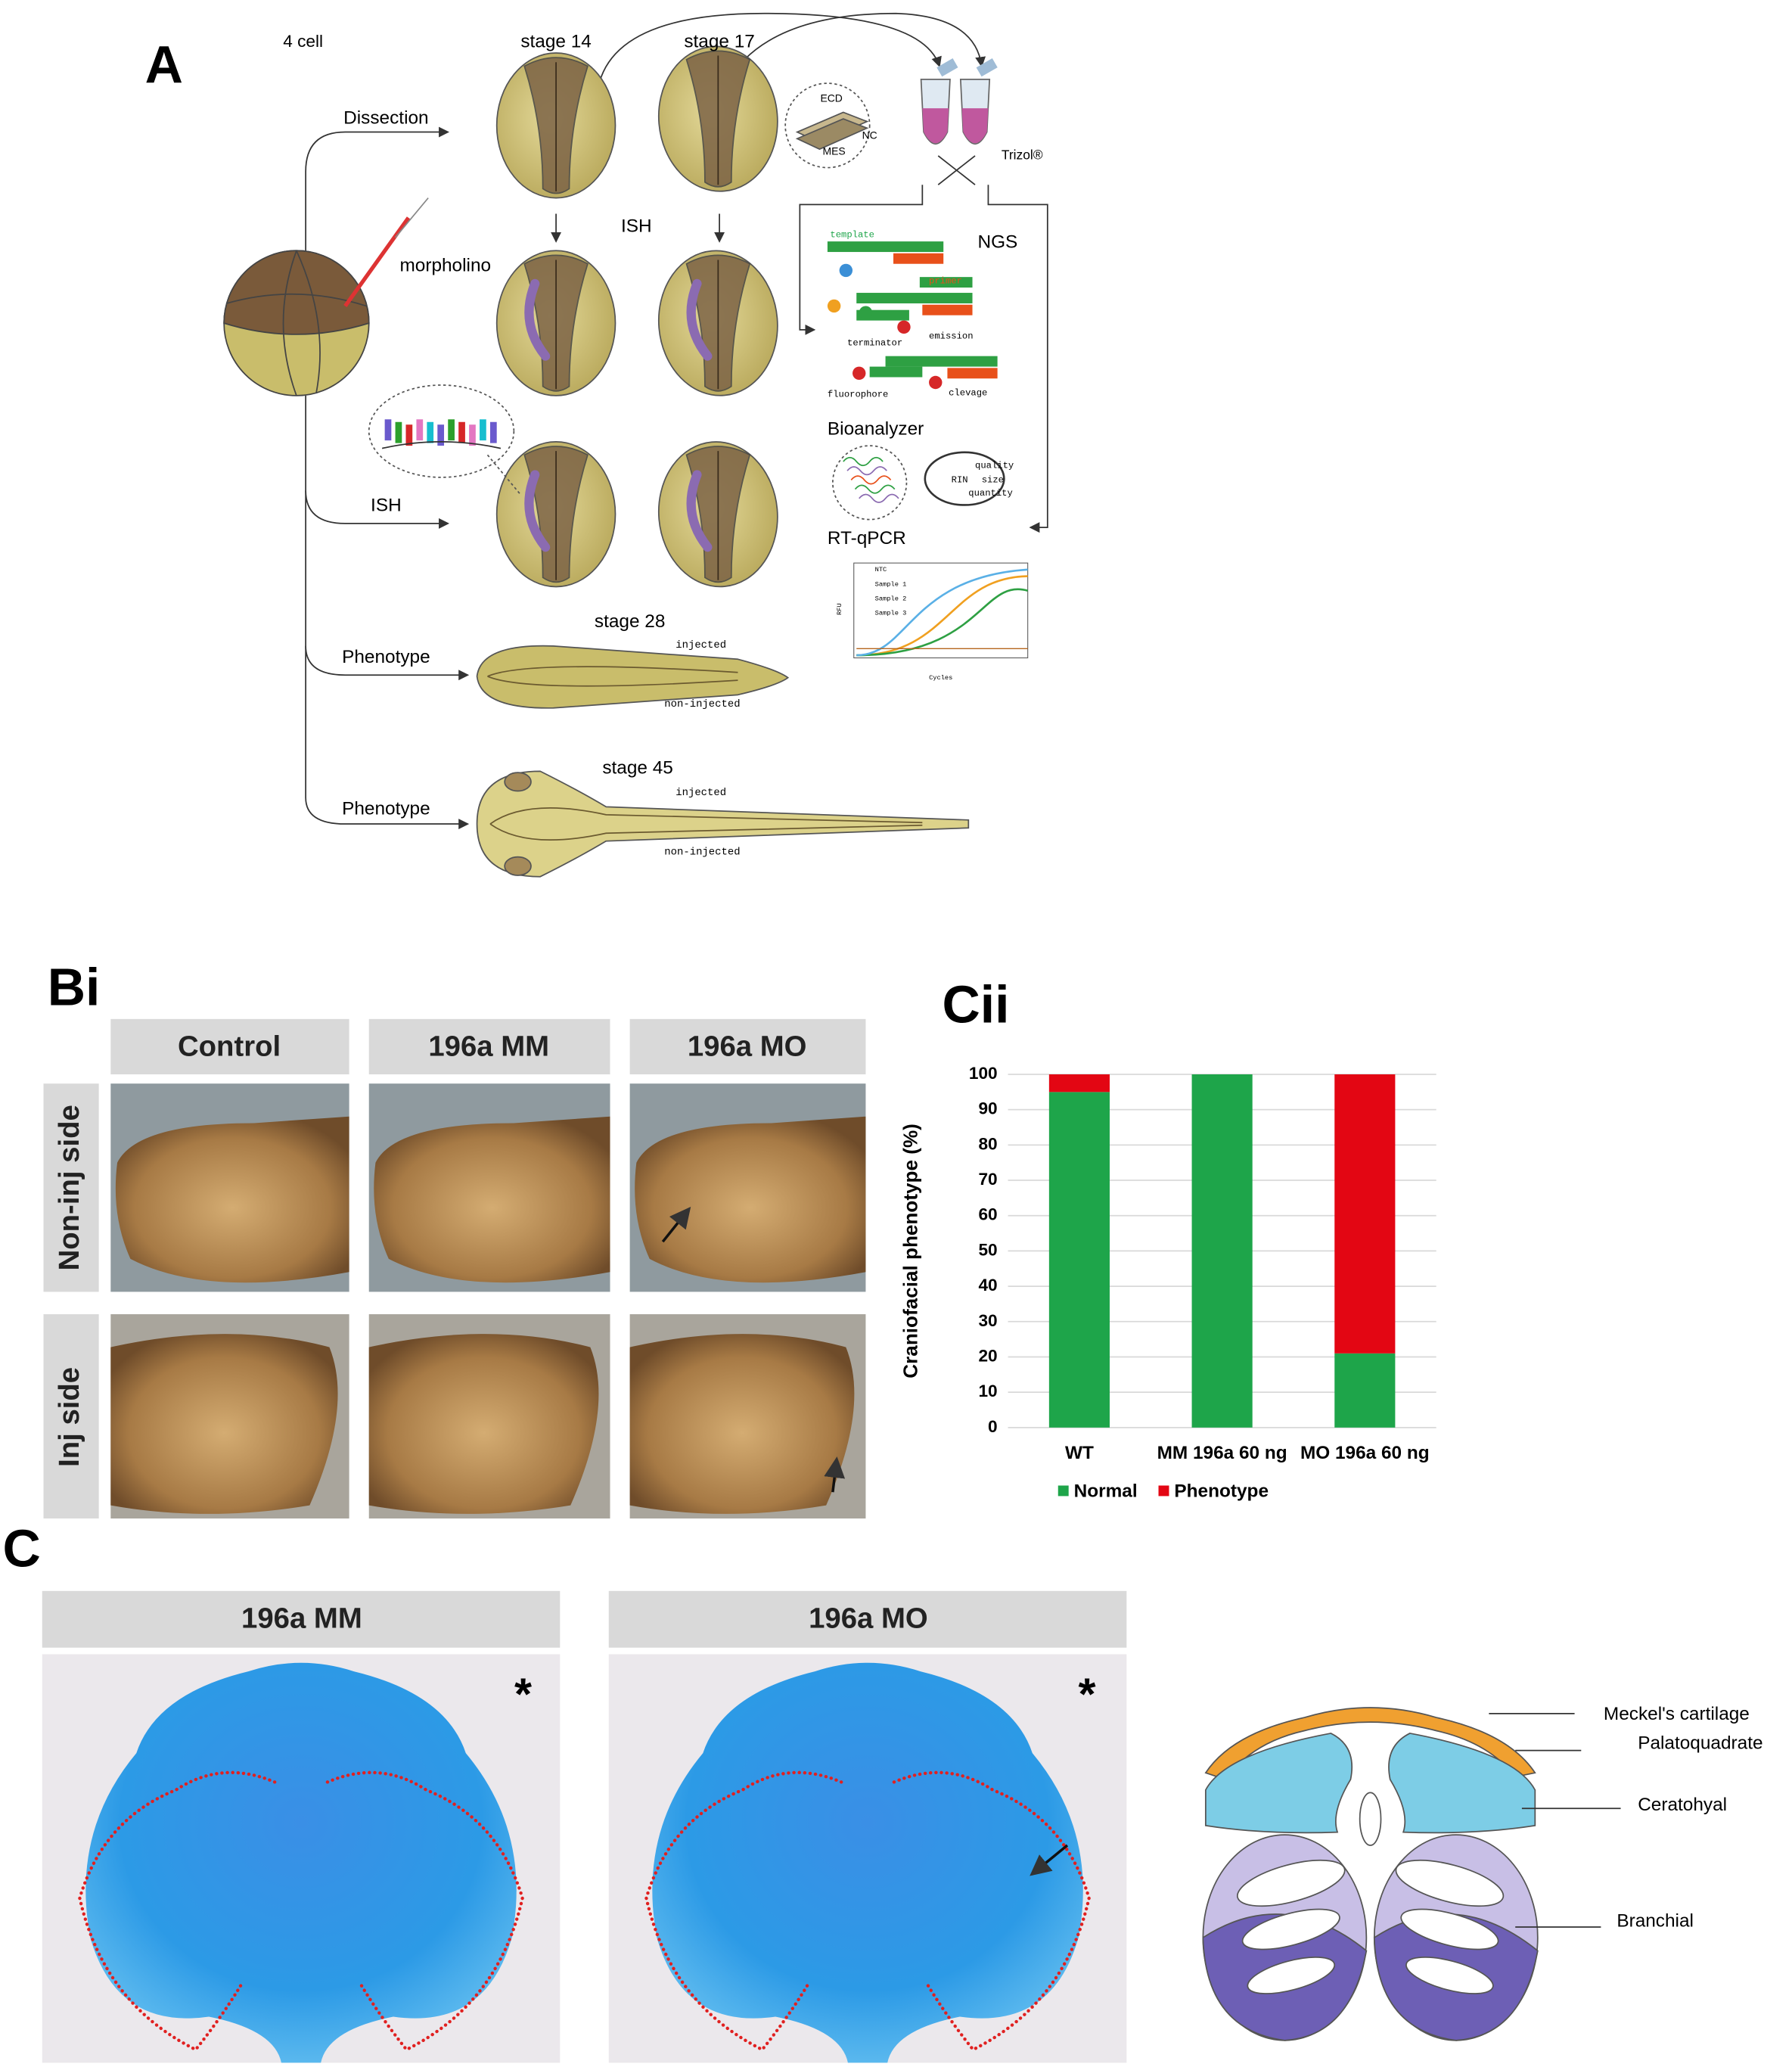  Describe the element at coordinates (386, 808) in the screenshot. I see `step-label: Phenotype` at that location.